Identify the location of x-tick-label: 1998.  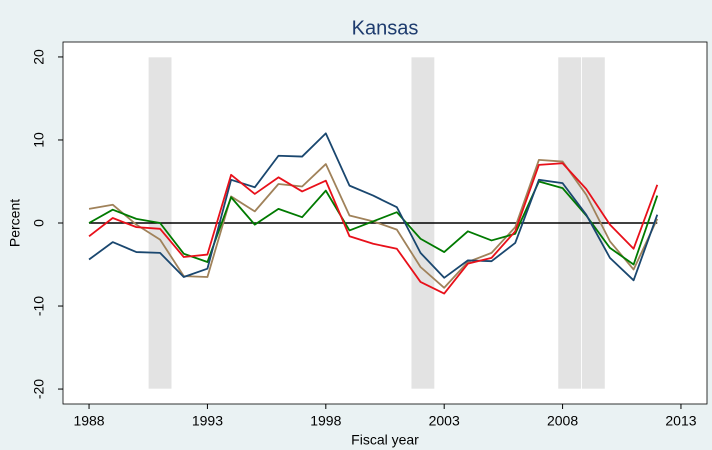
(325, 421).